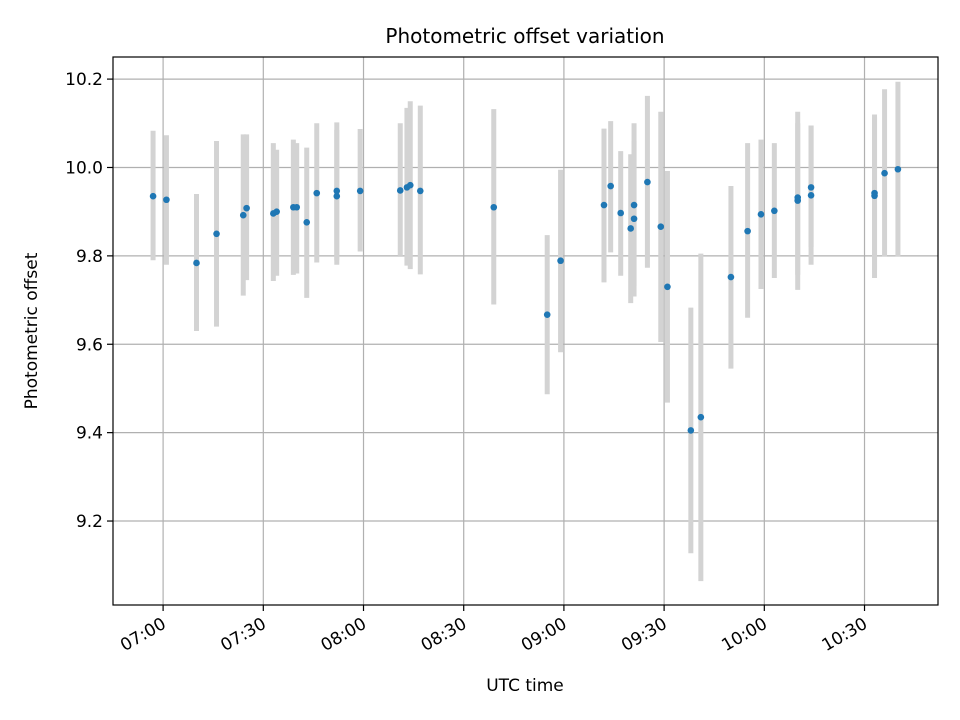 This screenshot has width=960, height=720. What do you see at coordinates (89, 345) in the screenshot?
I see `y-tick-label: 9.6` at bounding box center [89, 345].